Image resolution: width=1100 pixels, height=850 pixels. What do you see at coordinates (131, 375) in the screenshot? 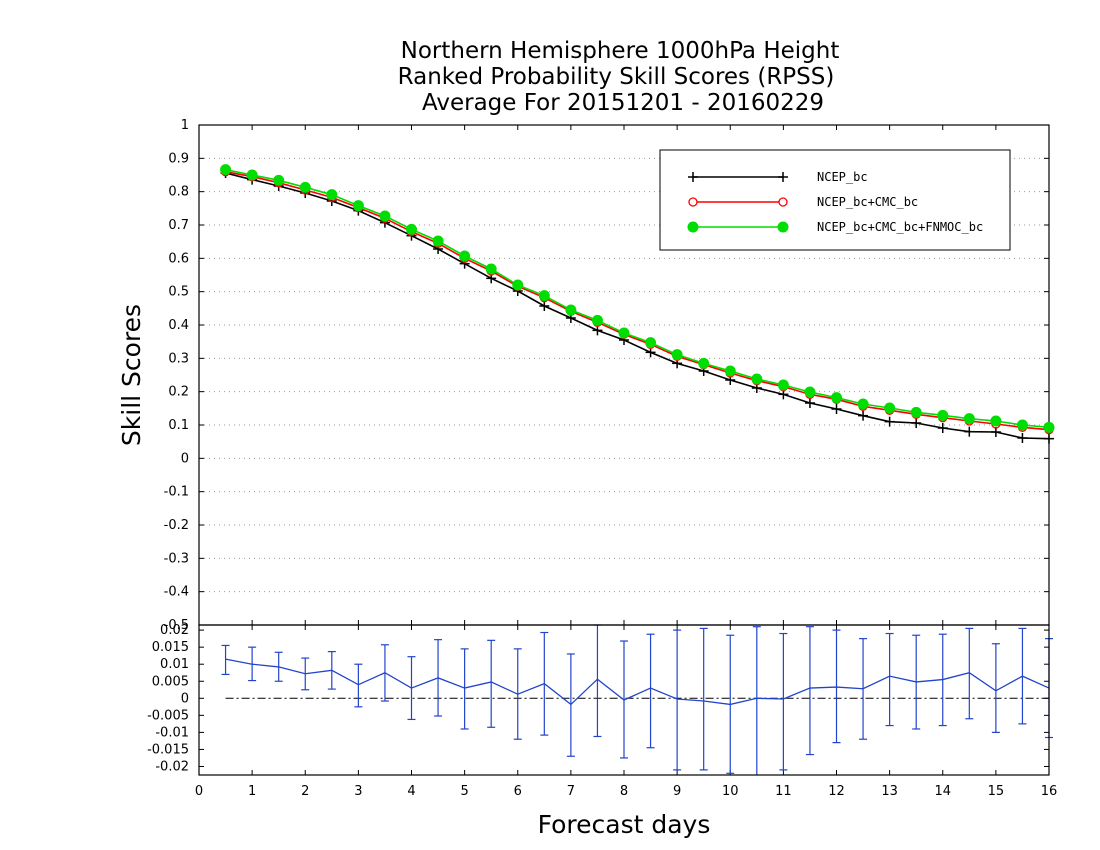
I see `y-axis-label: Skill Scores` at bounding box center [131, 375].